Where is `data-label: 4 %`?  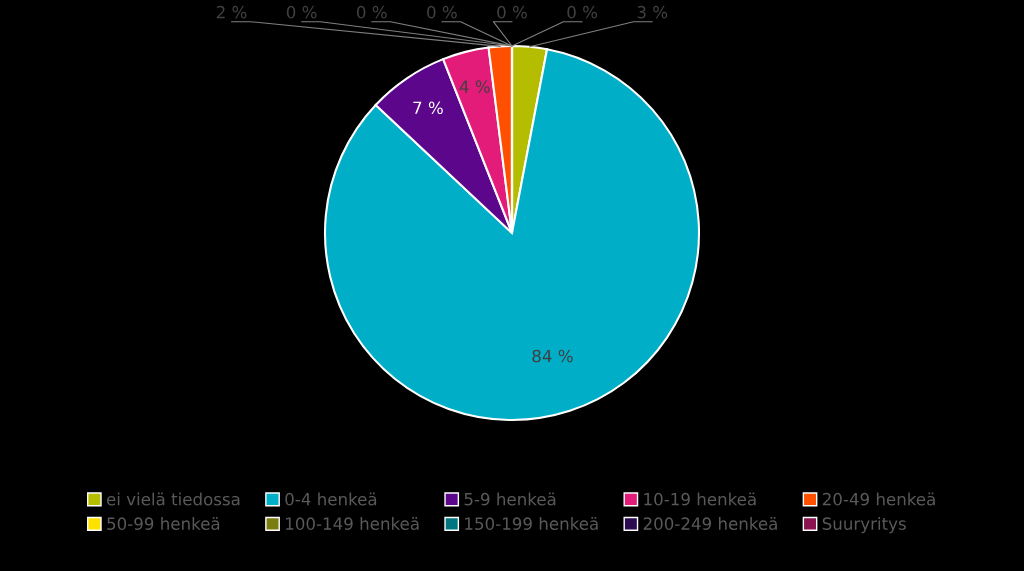 data-label: 4 % is located at coordinates (474, 86).